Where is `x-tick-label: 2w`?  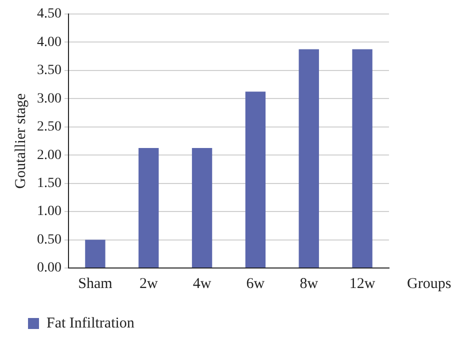 x-tick-label: 2w is located at coordinates (148, 284).